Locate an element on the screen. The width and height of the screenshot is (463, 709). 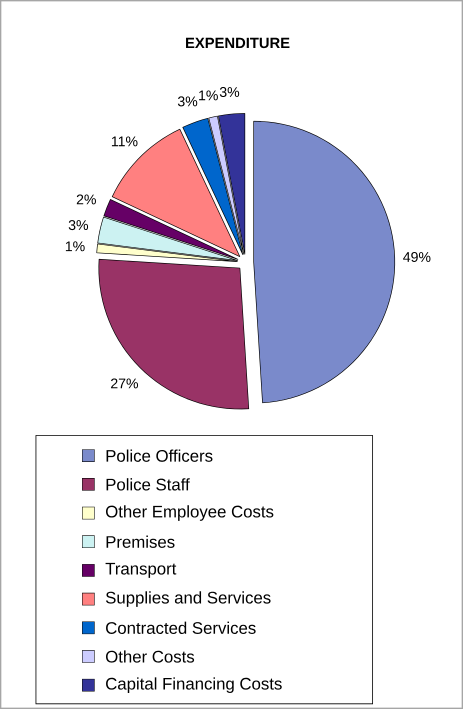
legend-label: Premises is located at coordinates (140, 542).